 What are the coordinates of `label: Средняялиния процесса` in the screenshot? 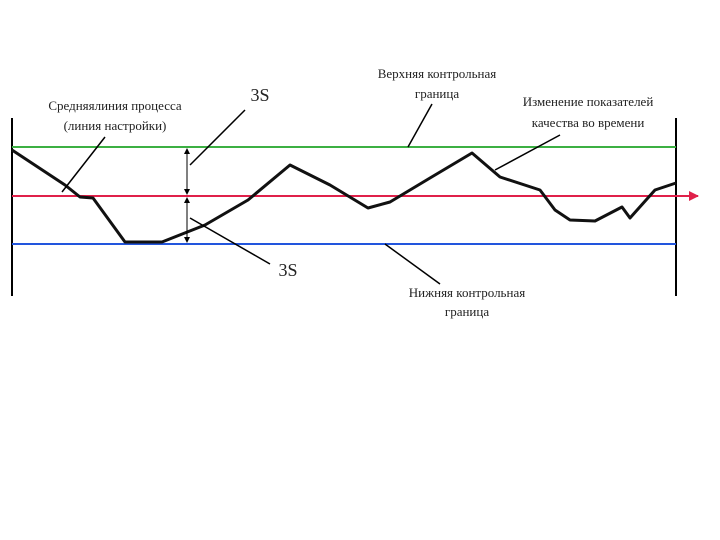 It's located at (115, 105).